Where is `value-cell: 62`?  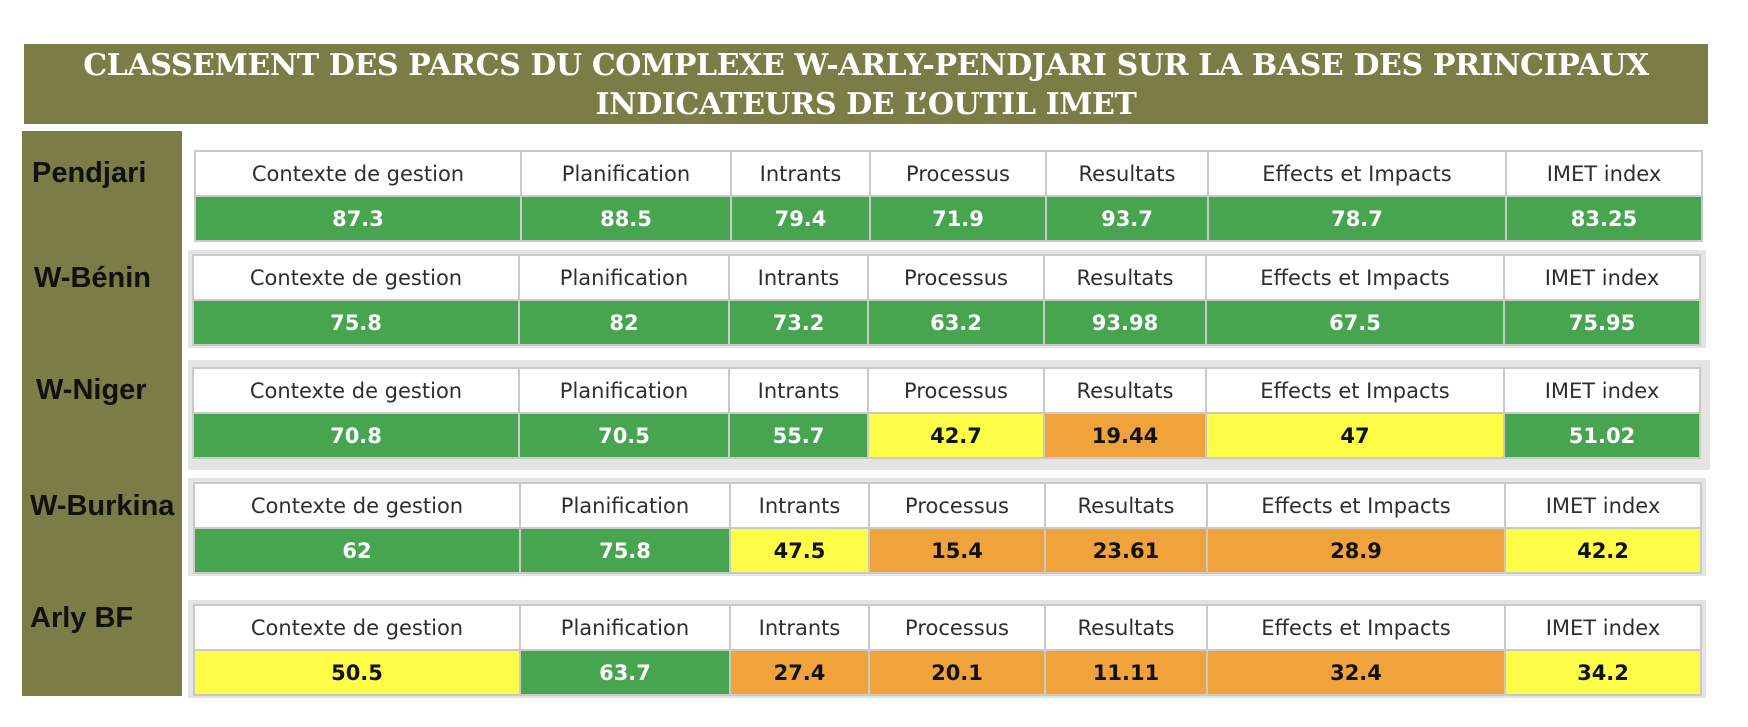 value-cell: 62 is located at coordinates (357, 550).